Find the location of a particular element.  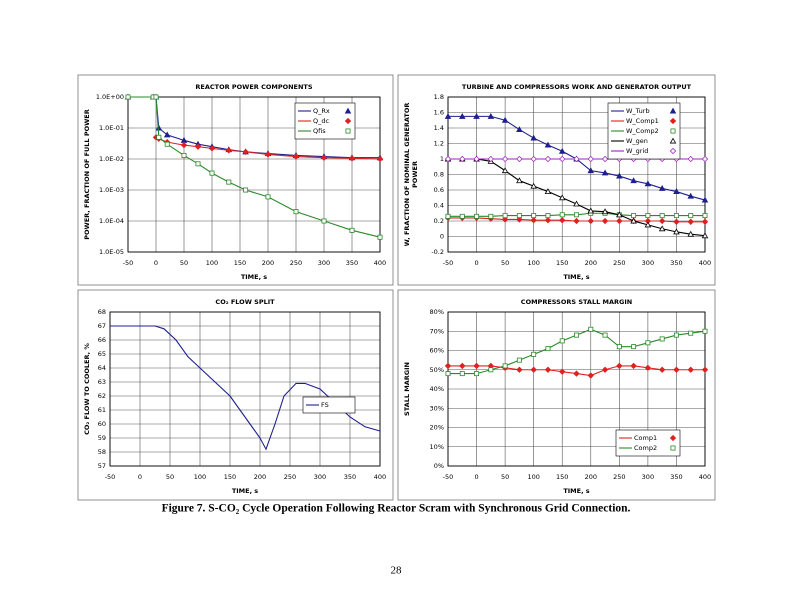

x-tick-label: 400 is located at coordinates (380, 477).